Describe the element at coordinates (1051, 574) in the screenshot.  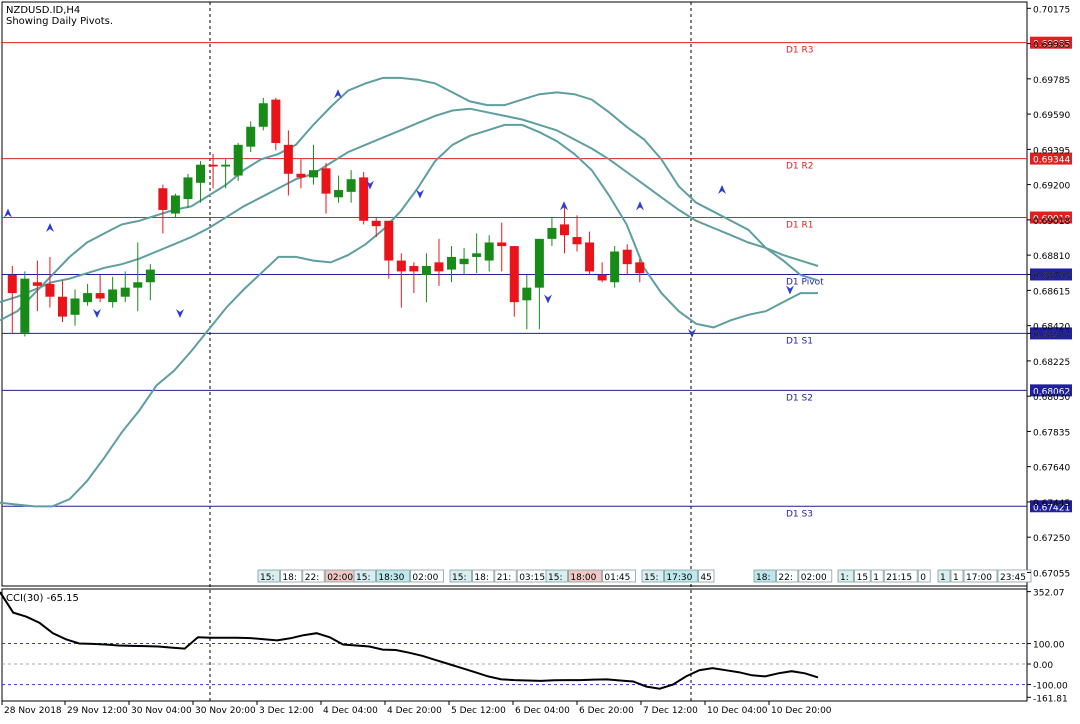
I see `price-tick-label: 0.67055` at that location.